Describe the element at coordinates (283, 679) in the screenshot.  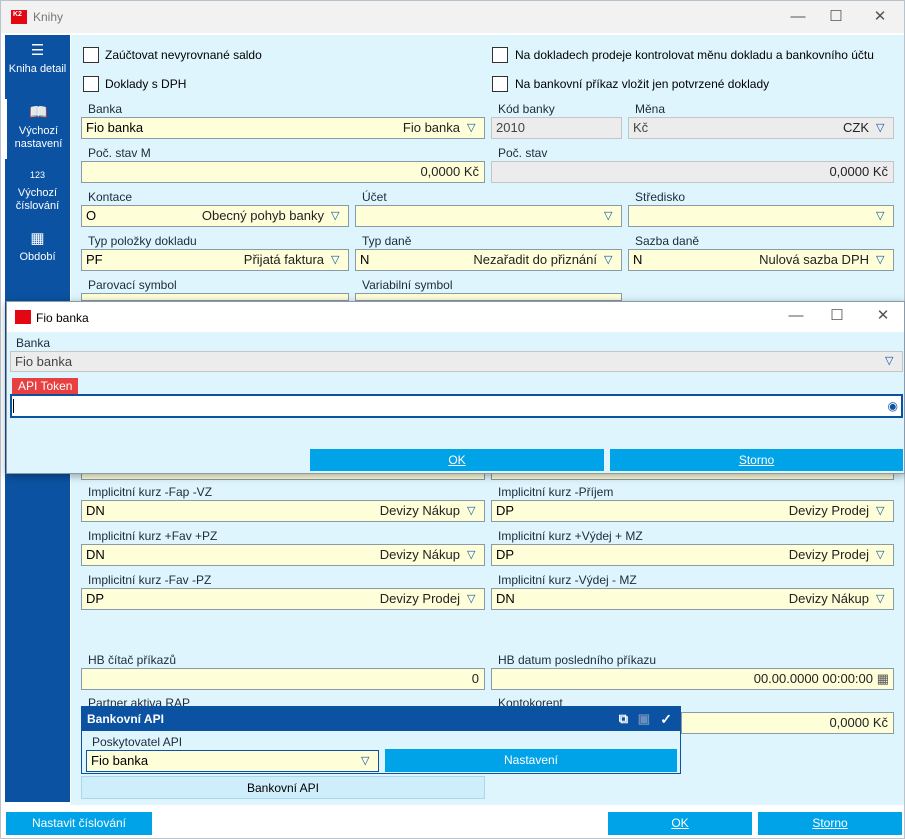
I see `hb-citac-field: 0` at that location.